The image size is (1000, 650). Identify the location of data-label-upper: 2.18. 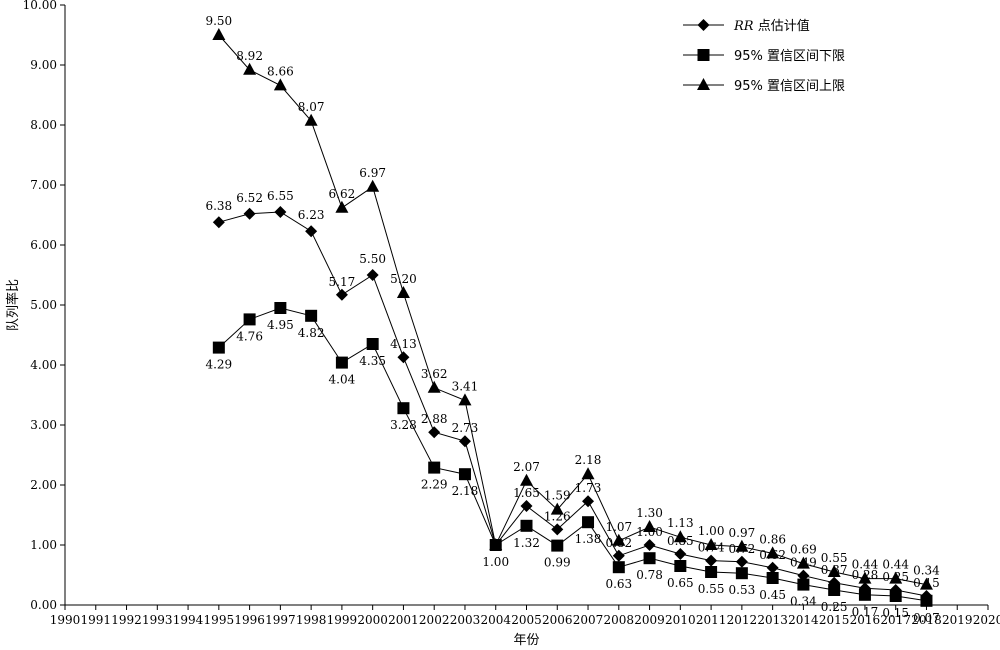
(588, 460).